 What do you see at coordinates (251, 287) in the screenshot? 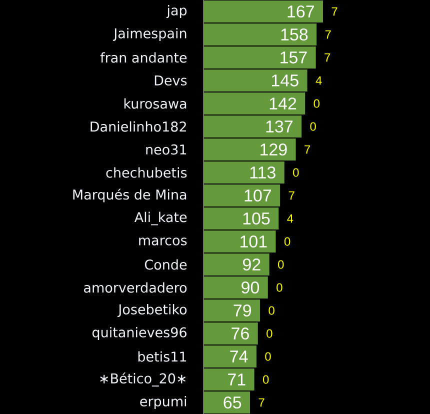
I see `data-label: 90` at bounding box center [251, 287].